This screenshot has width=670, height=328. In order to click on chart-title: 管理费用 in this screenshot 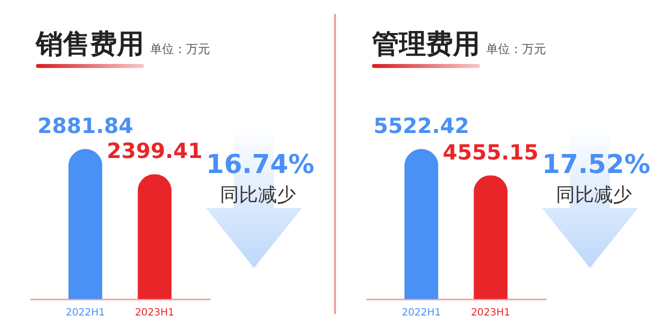, I will do `click(426, 44)`.